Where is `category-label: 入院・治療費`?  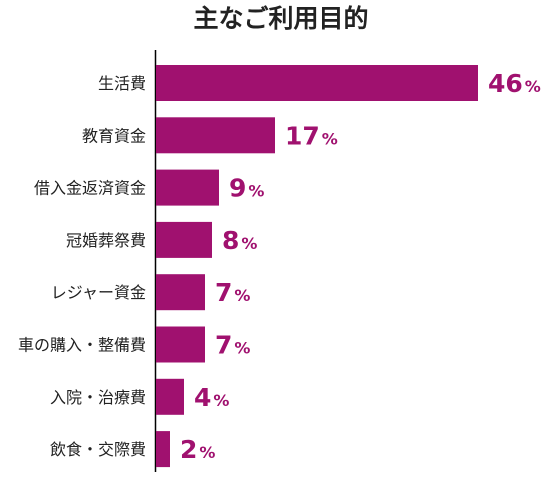
category-label: 入院・治療費 is located at coordinates (98, 397).